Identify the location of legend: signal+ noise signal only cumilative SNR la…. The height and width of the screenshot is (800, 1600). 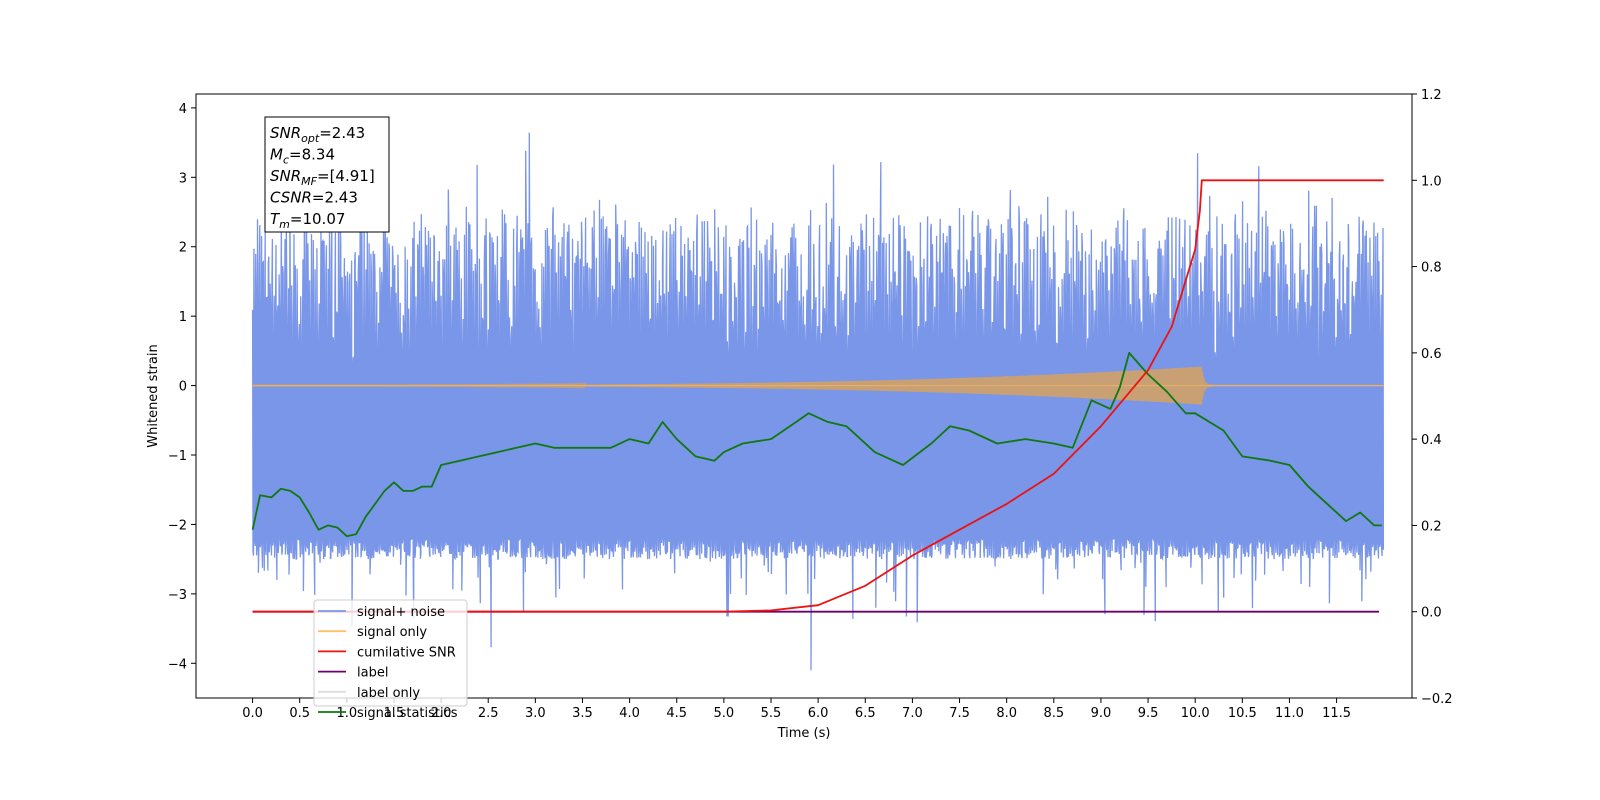
(390, 660).